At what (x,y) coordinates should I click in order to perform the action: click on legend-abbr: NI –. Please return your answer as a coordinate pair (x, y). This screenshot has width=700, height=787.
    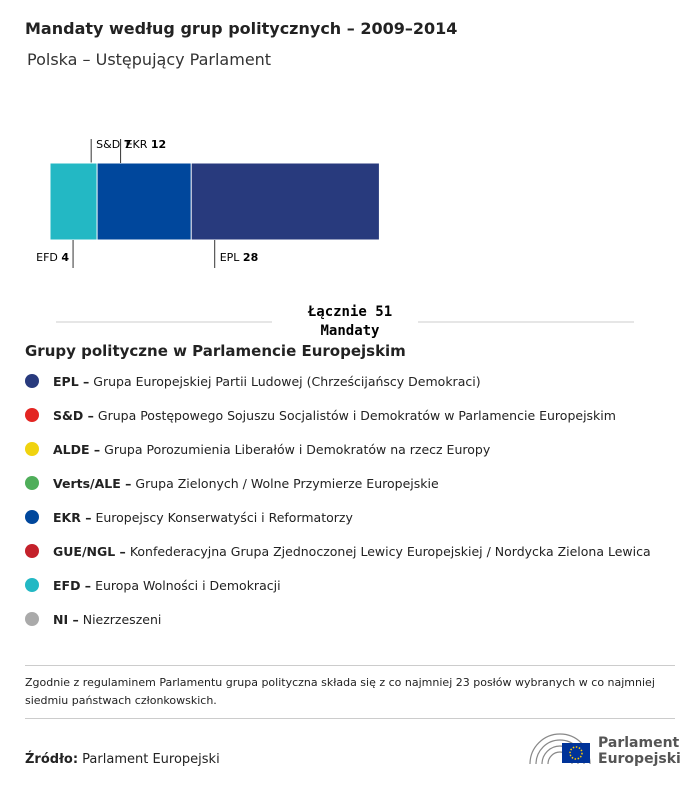
    Looking at the image, I should click on (66, 619).